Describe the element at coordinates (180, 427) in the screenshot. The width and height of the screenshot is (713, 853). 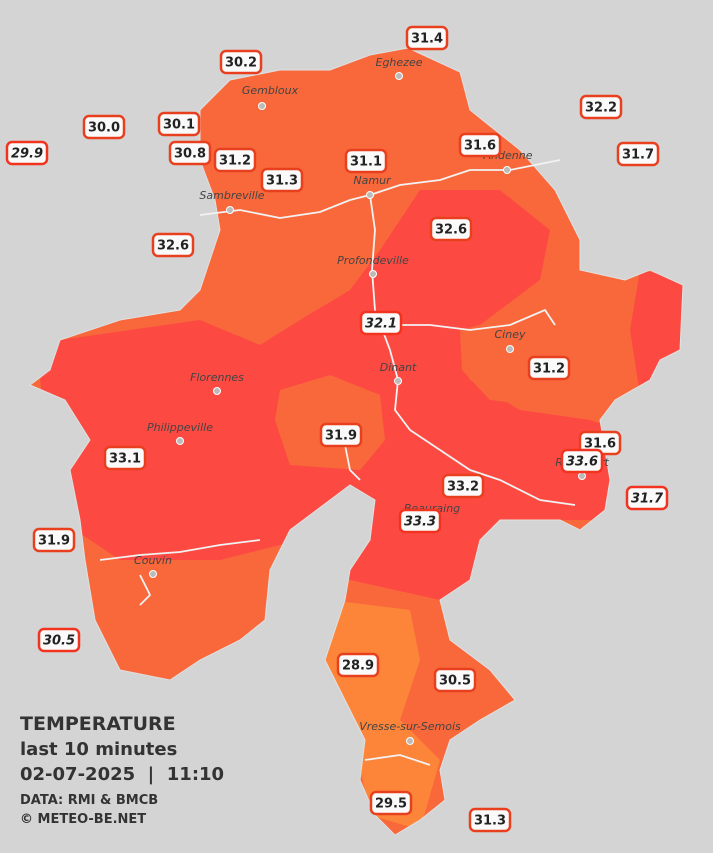
I see `town-name: Philippeville` at that location.